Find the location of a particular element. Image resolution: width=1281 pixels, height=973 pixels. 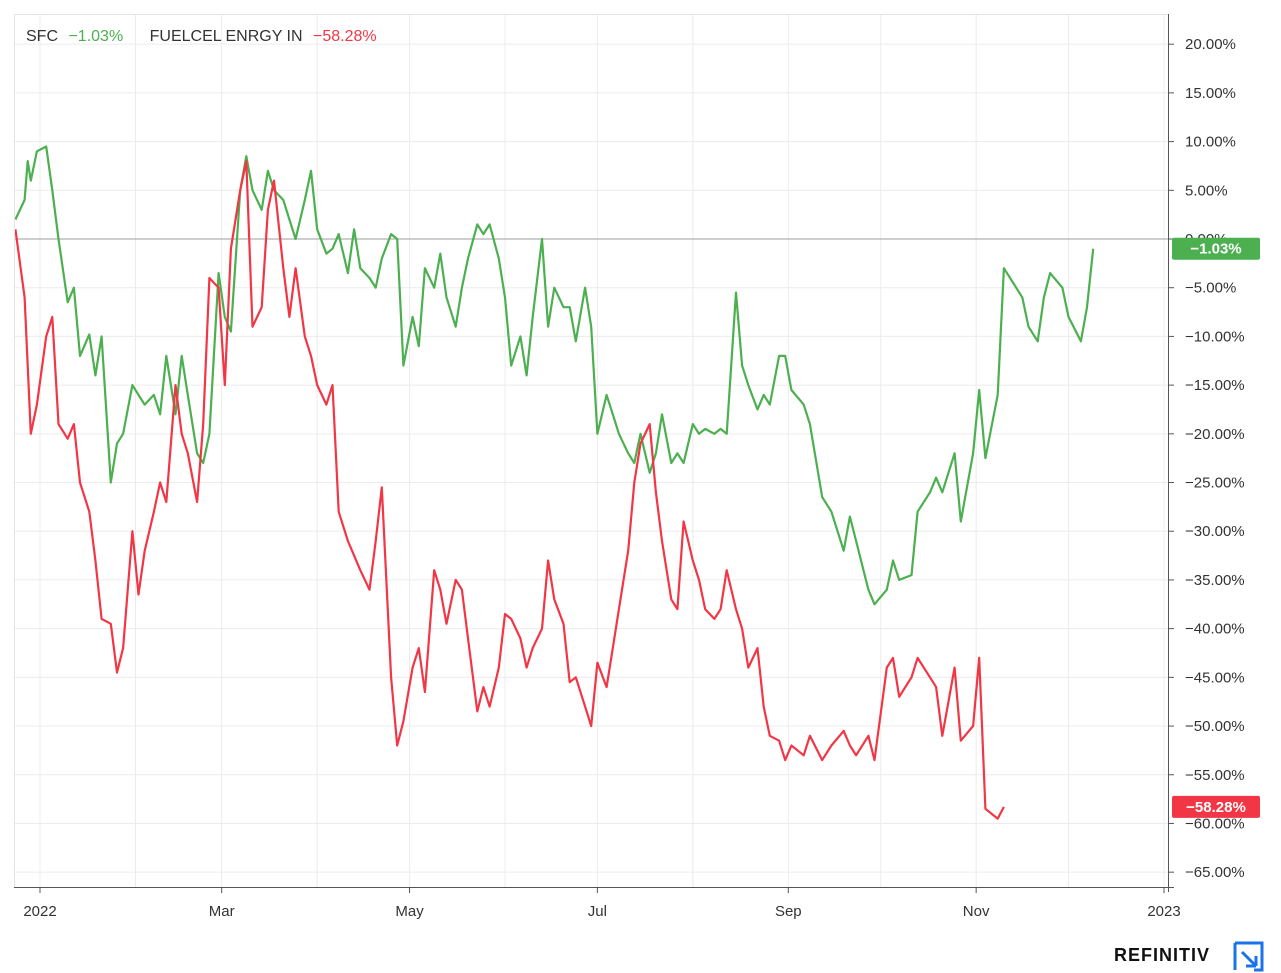

brand-name: REFINITIV is located at coordinates (1162, 955).